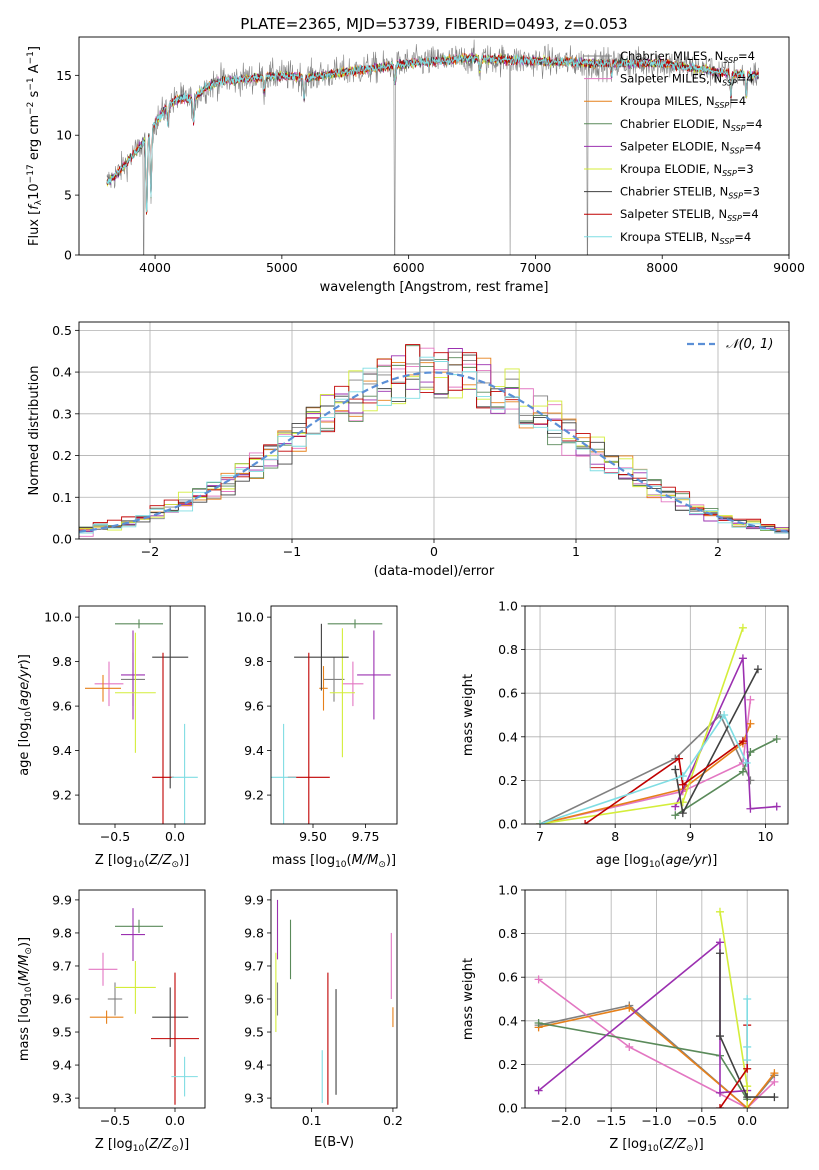 Image resolution: width=819 pixels, height=1170 pixels. Describe the element at coordinates (434, 287) in the screenshot. I see `x-axis-label: wavelength [Angstrom, rest frame]` at that location.